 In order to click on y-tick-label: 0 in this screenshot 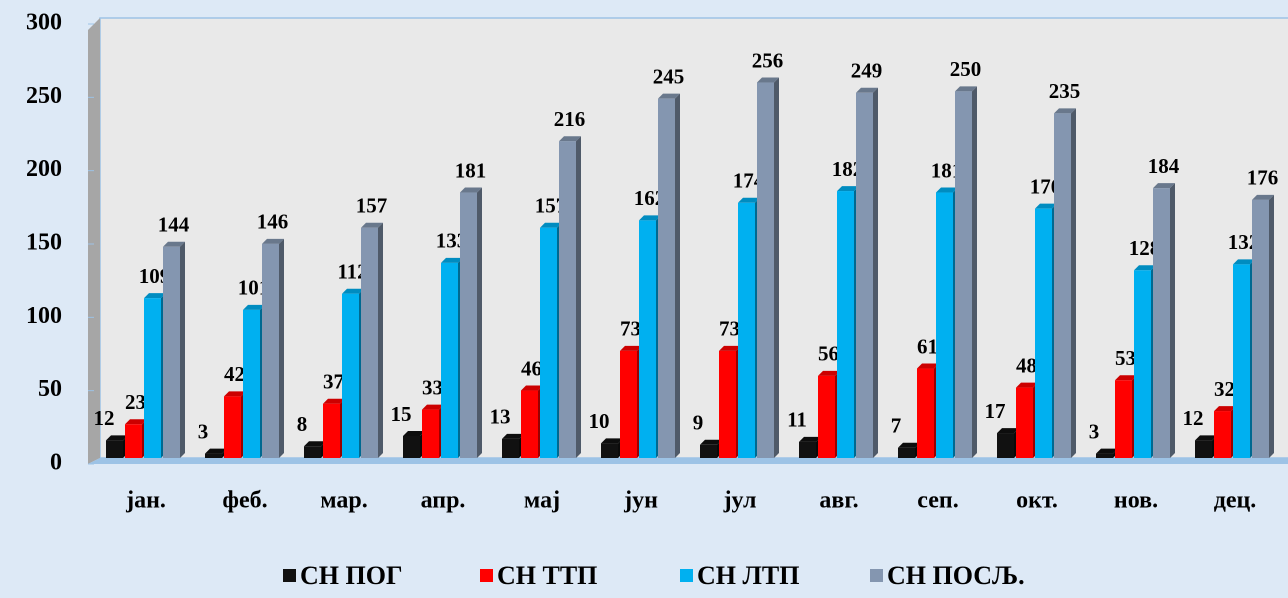, I will do `click(56, 463)`.